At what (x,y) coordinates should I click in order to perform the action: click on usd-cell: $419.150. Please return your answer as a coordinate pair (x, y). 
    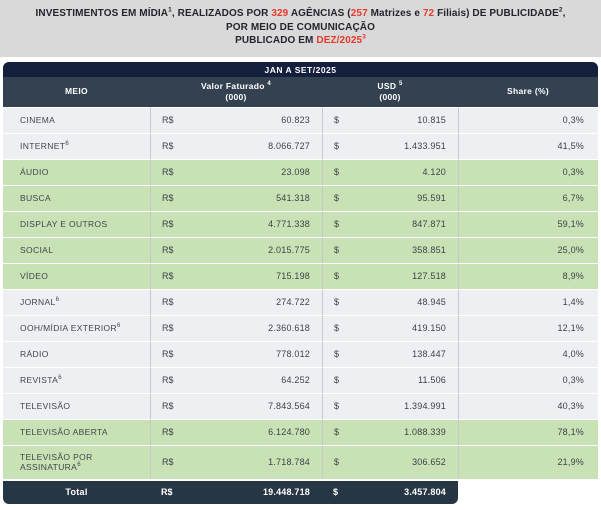
    Looking at the image, I should click on (390, 327).